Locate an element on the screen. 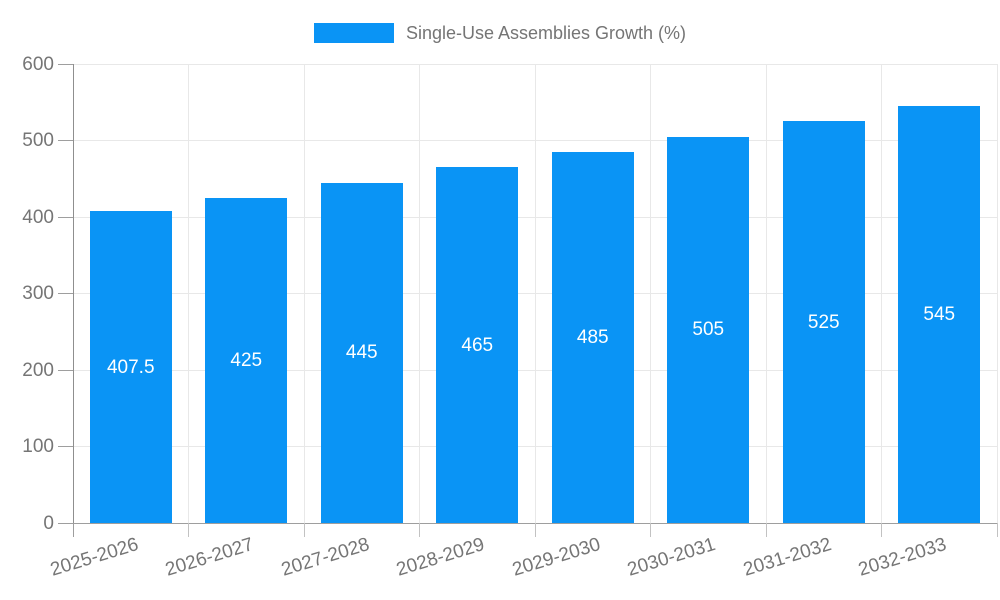 This screenshot has width=1000, height=600. x-tick-label: 2025-2026 is located at coordinates (94, 557).